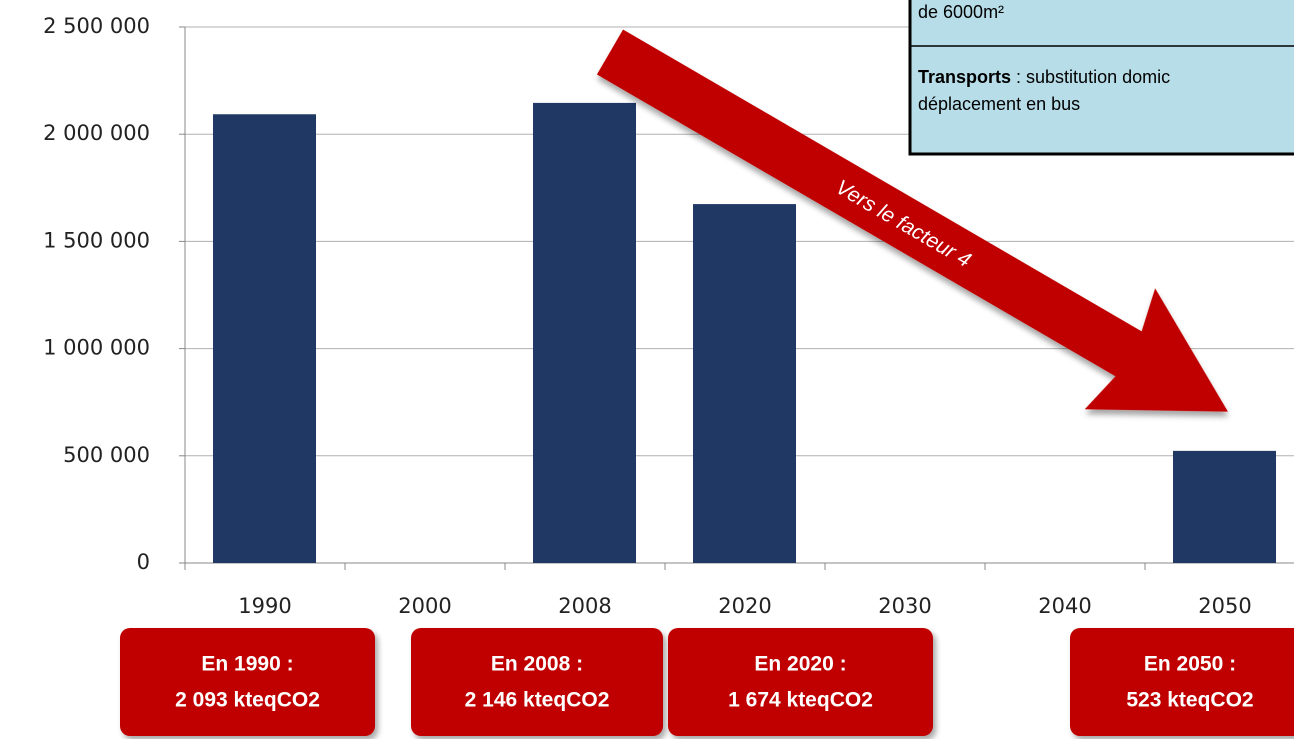  I want to click on callout-text: 523 kteqCO2, so click(1189, 700).